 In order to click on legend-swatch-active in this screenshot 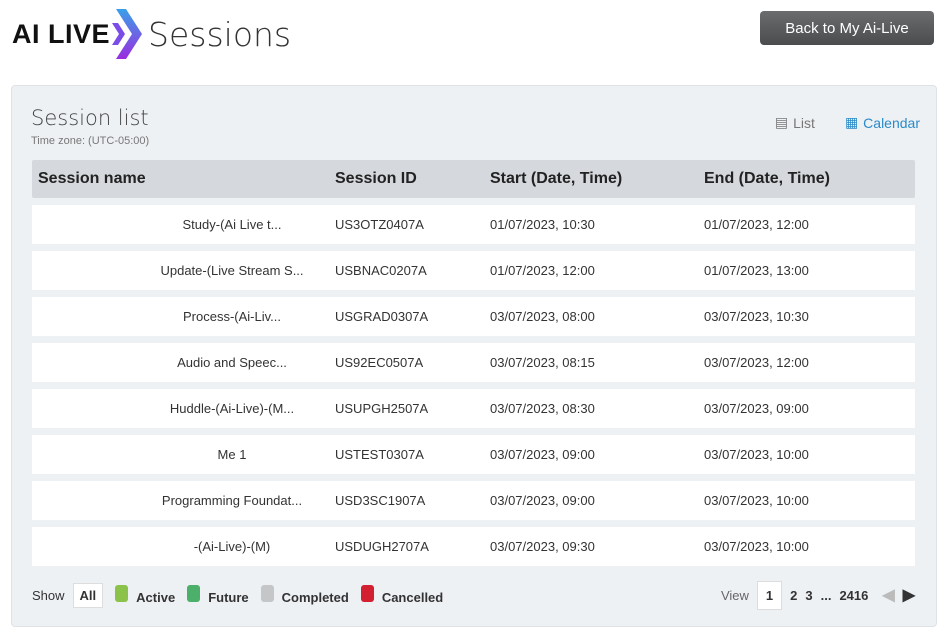, I will do `click(122, 593)`.